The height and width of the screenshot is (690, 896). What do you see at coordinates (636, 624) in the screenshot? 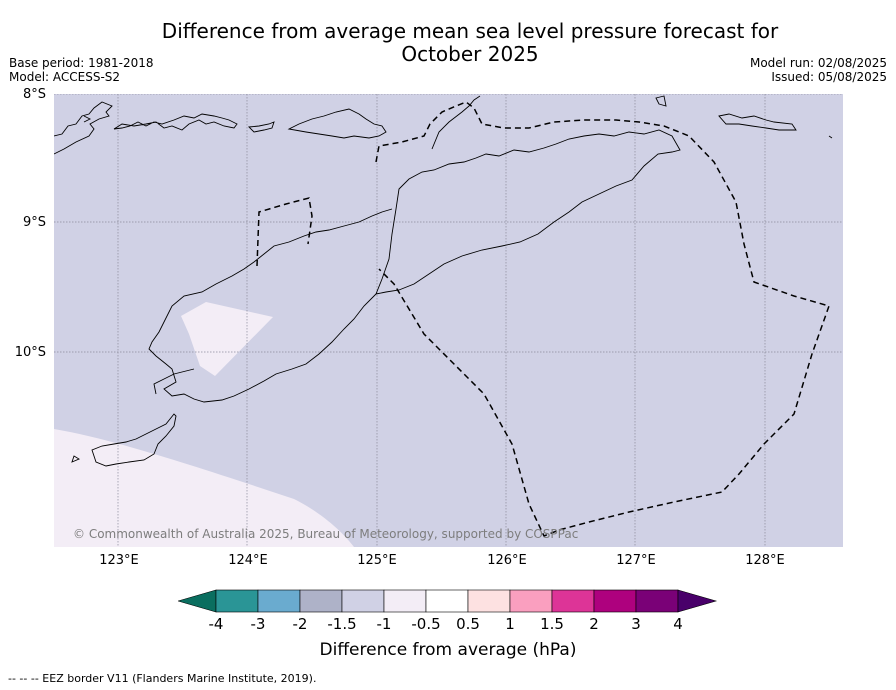
I see `colorbar-tick-label: 3` at bounding box center [636, 624].